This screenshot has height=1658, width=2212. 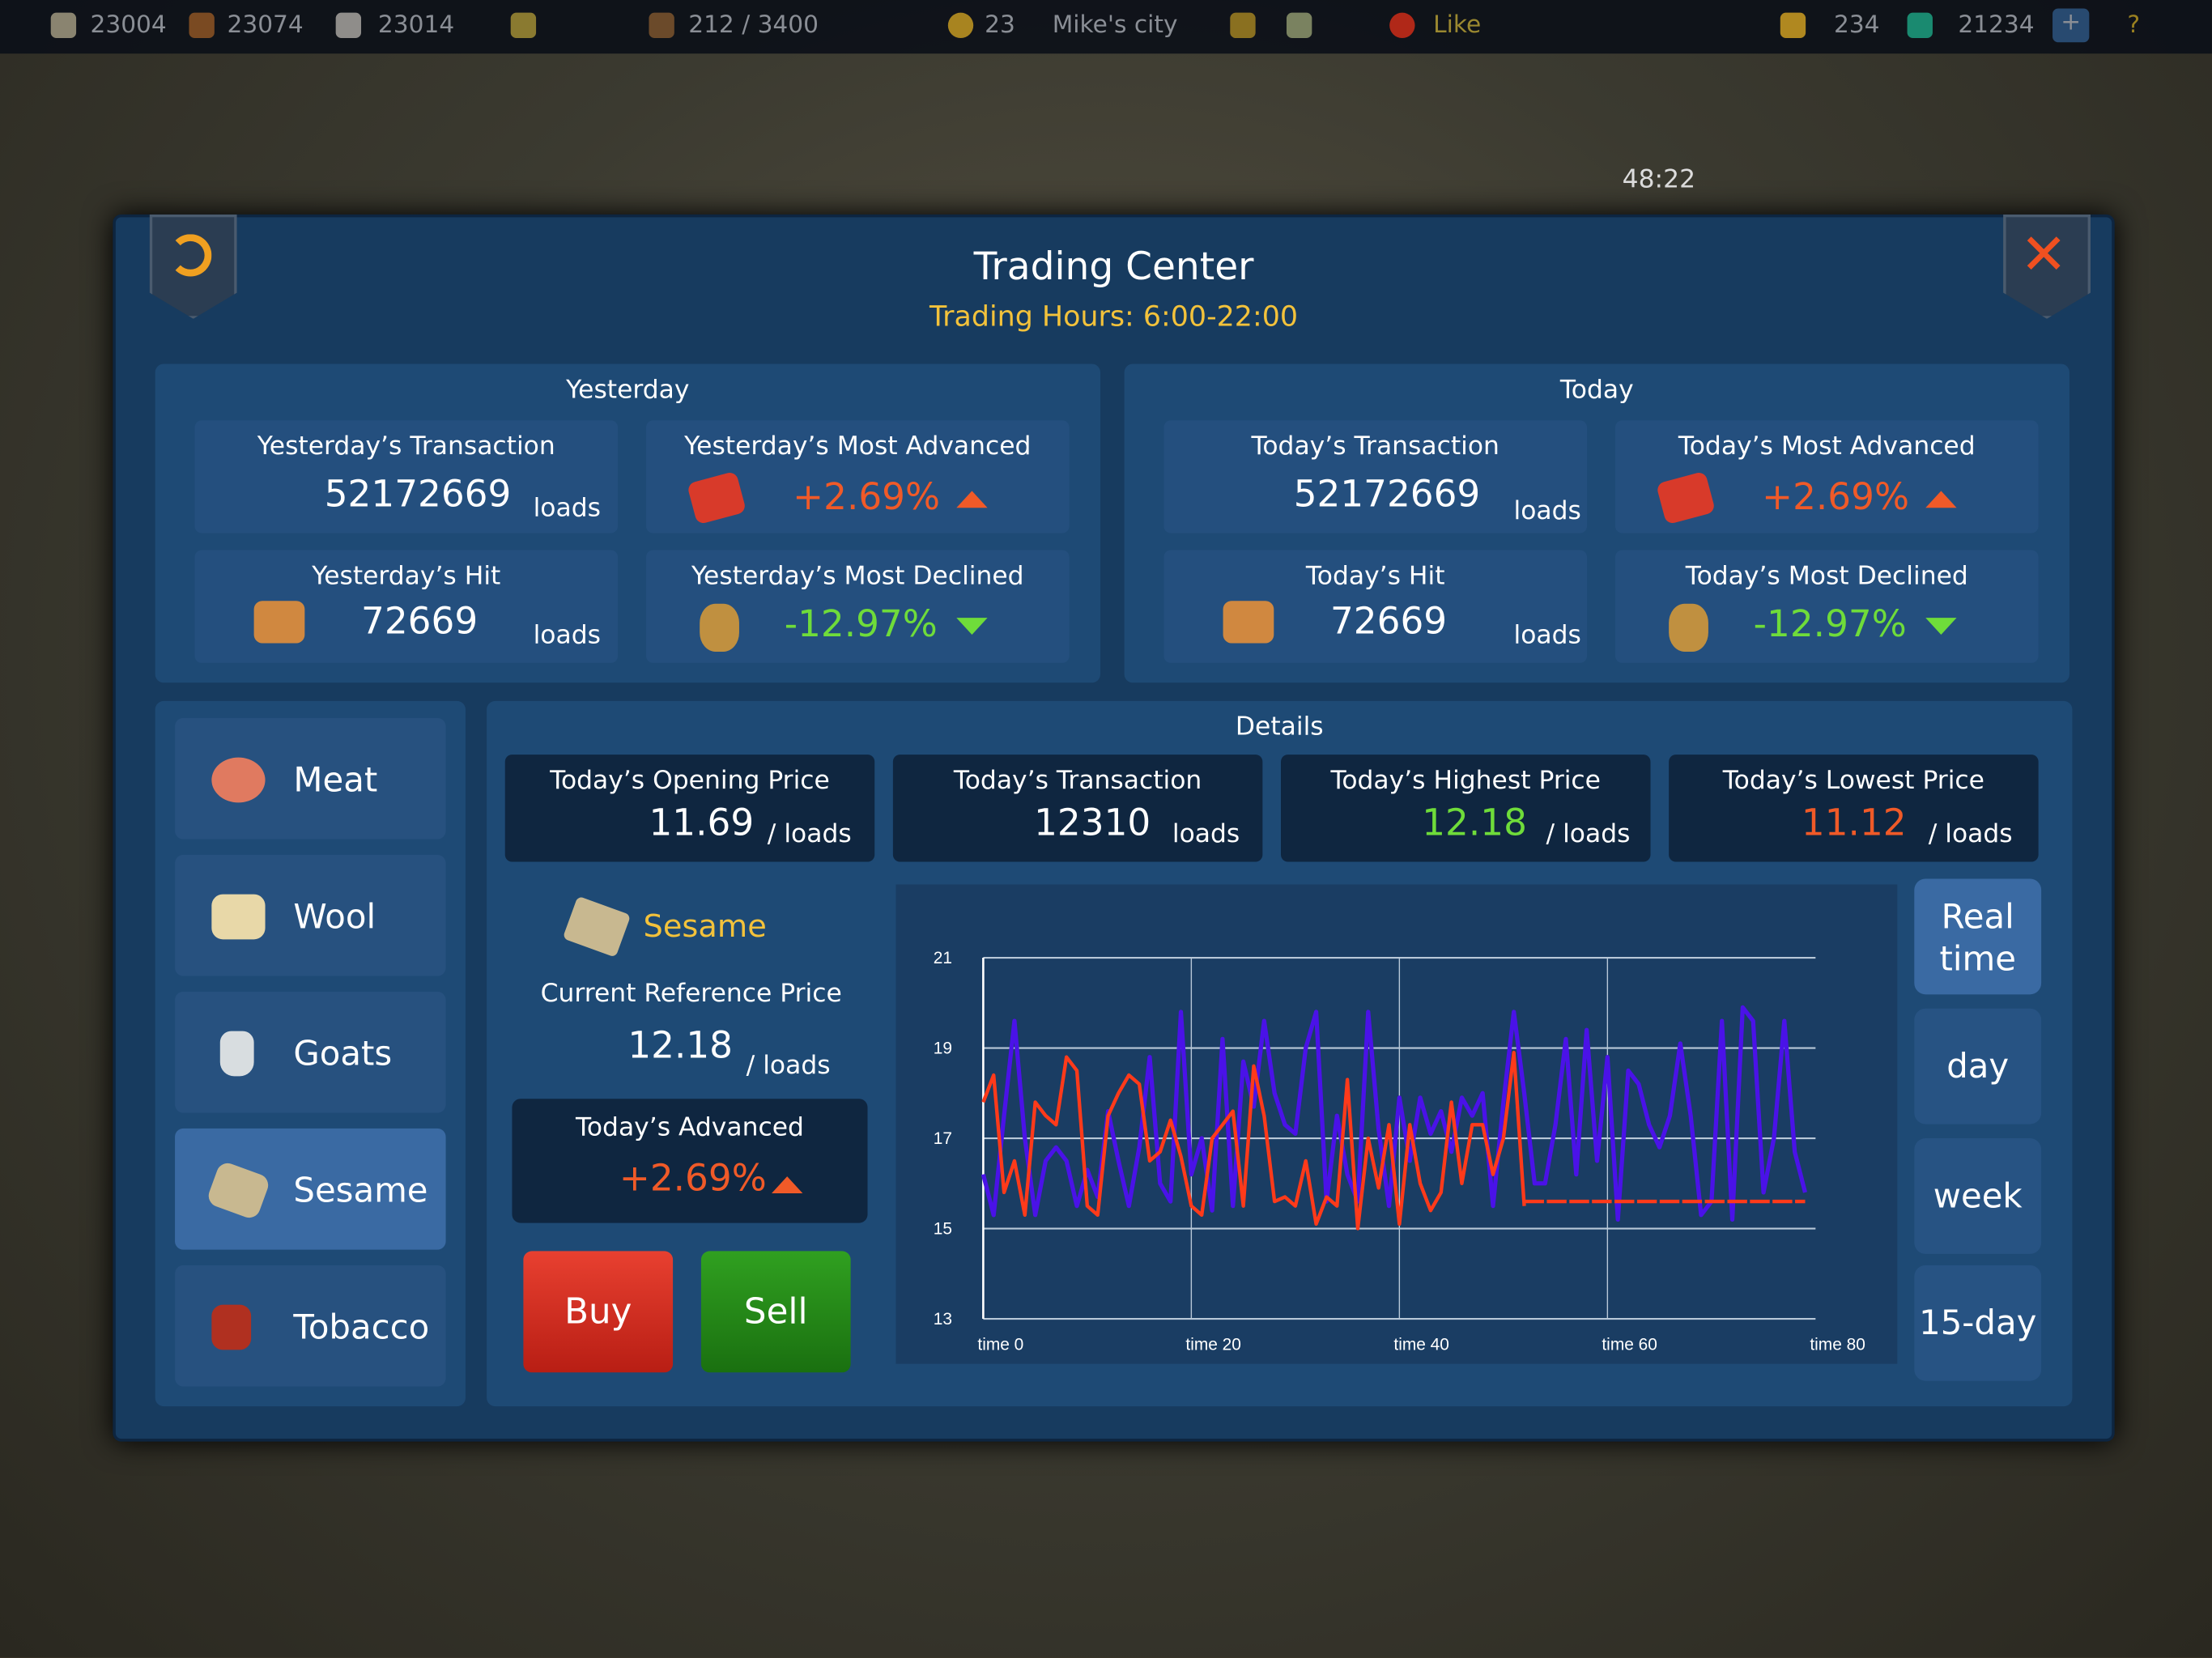 What do you see at coordinates (1375, 446) in the screenshot?
I see `card-label: Today’s Transaction` at bounding box center [1375, 446].